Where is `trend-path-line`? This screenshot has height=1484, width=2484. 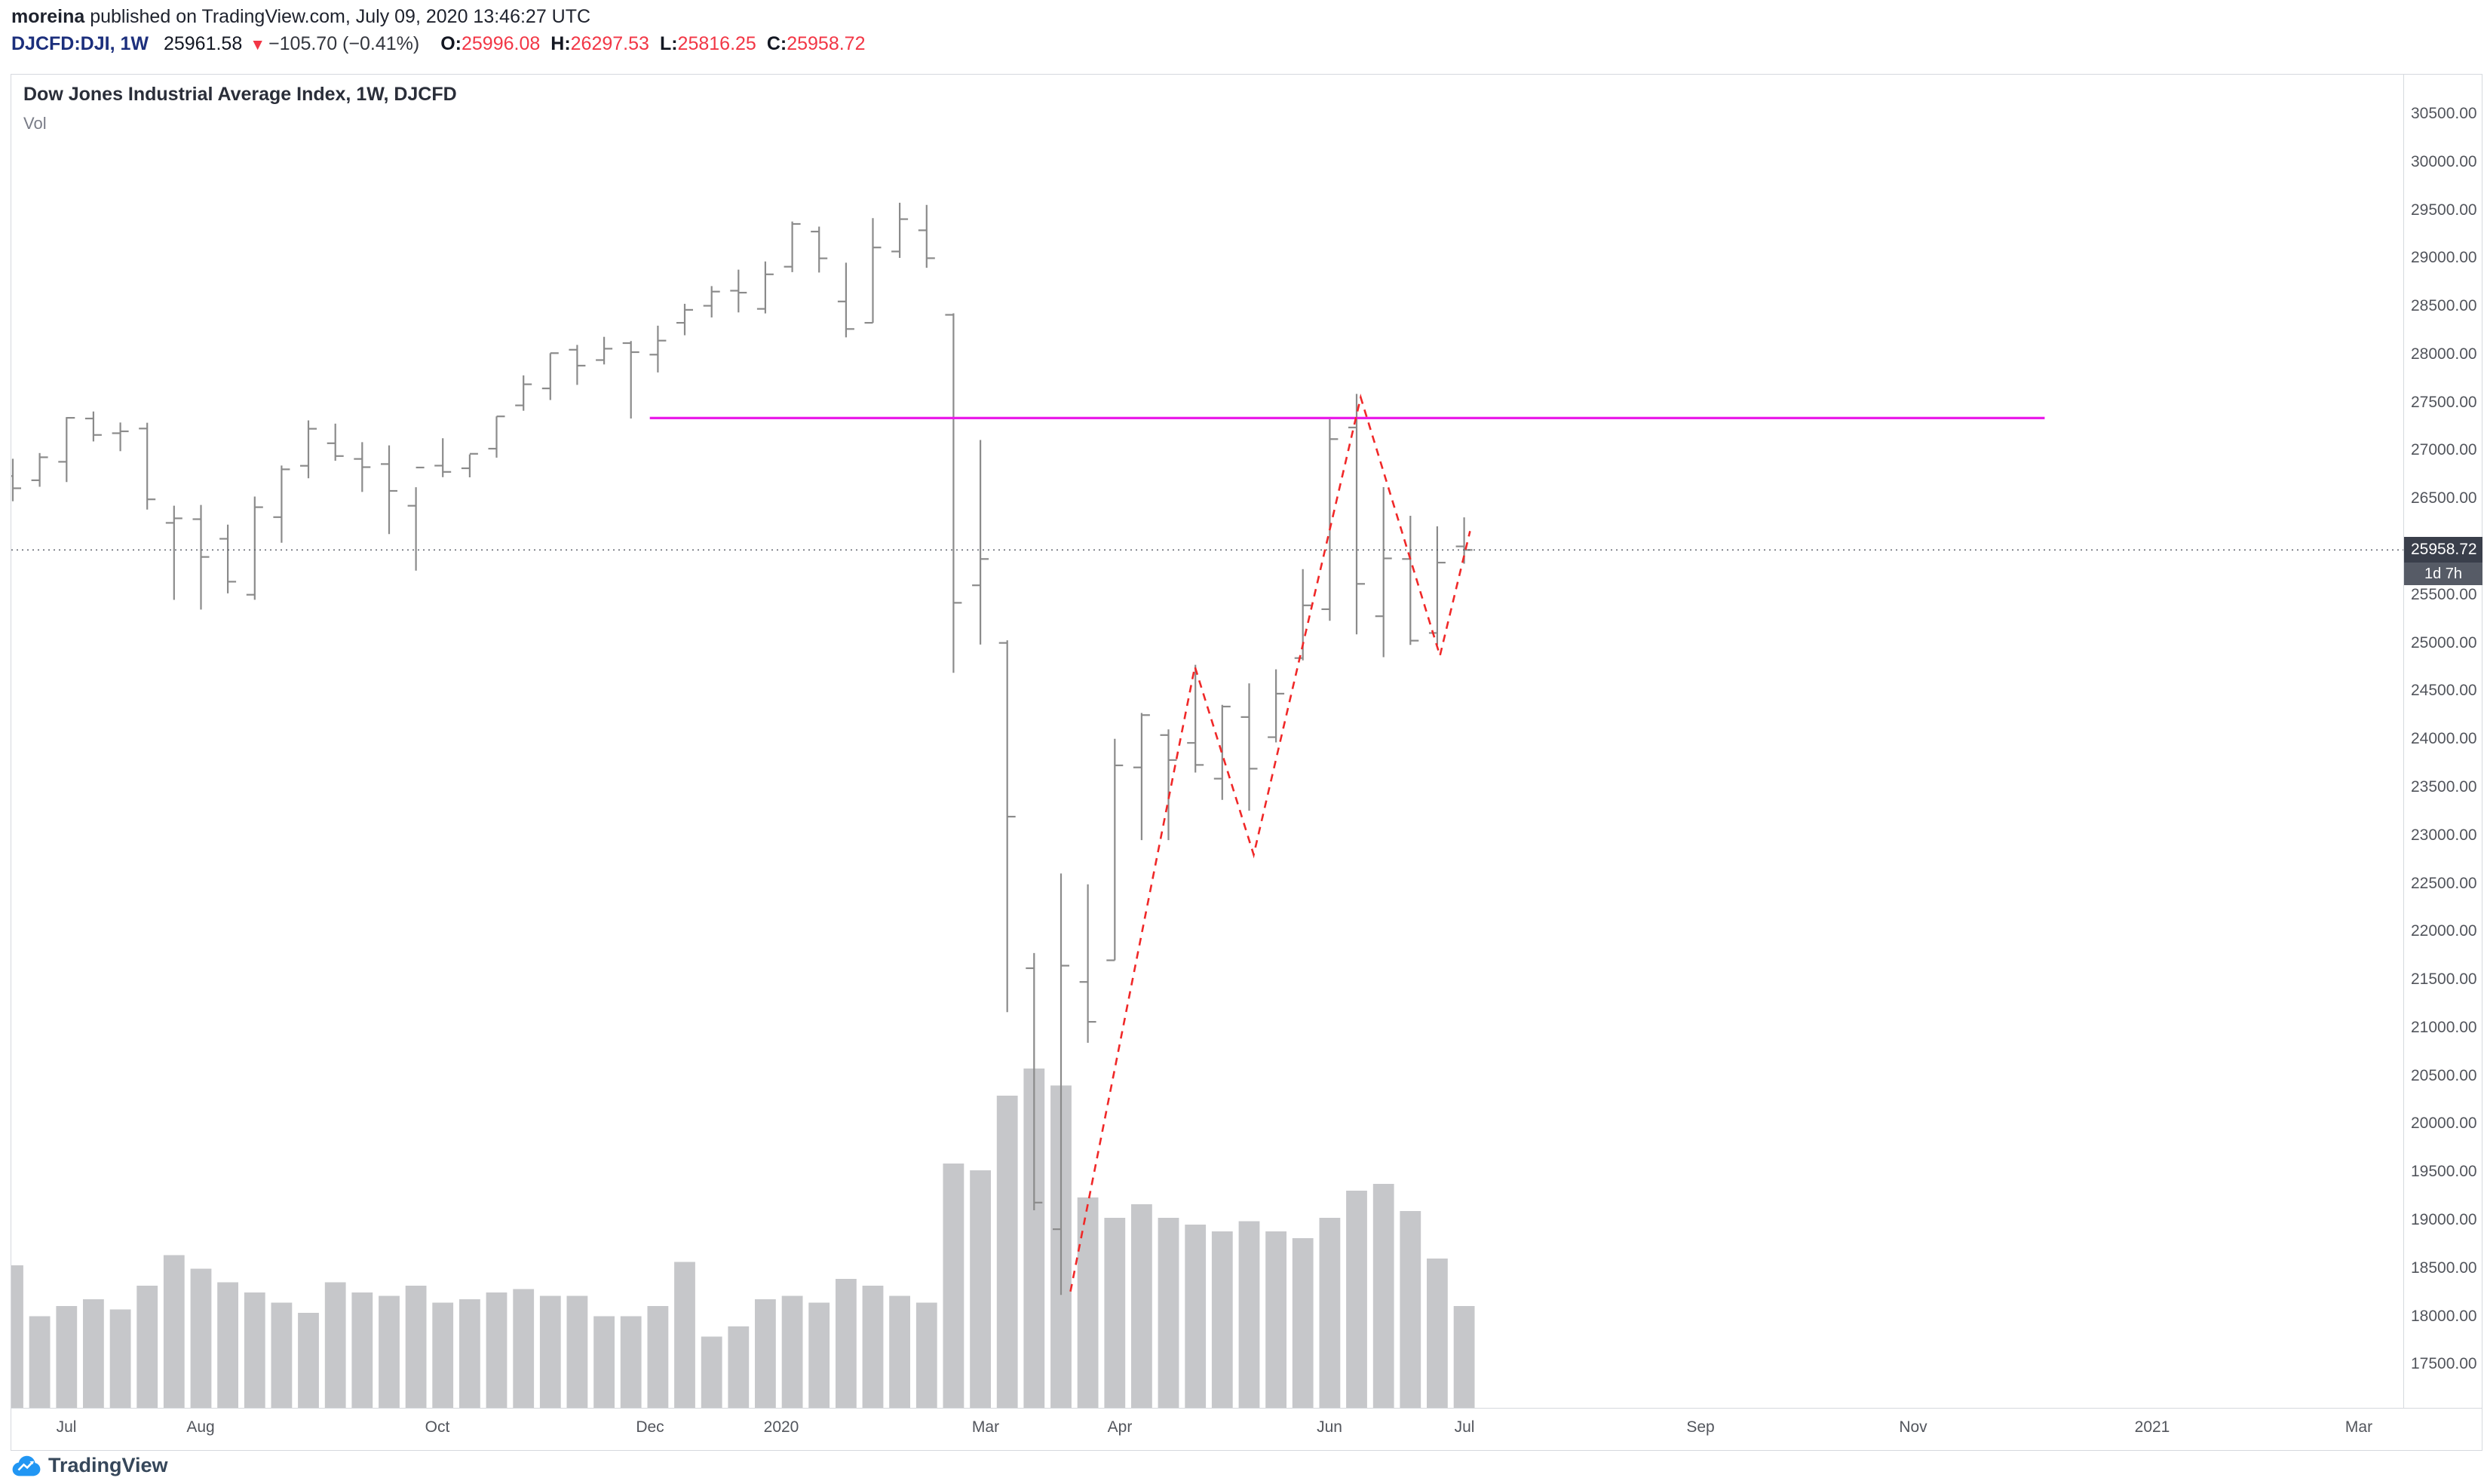
trend-path-line is located at coordinates (1270, 843).